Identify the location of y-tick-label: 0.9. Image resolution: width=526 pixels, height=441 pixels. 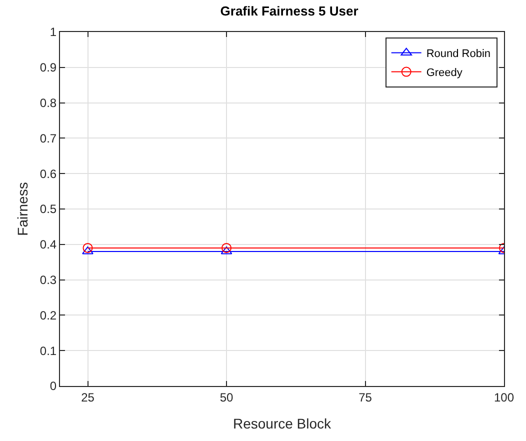
(48, 67).